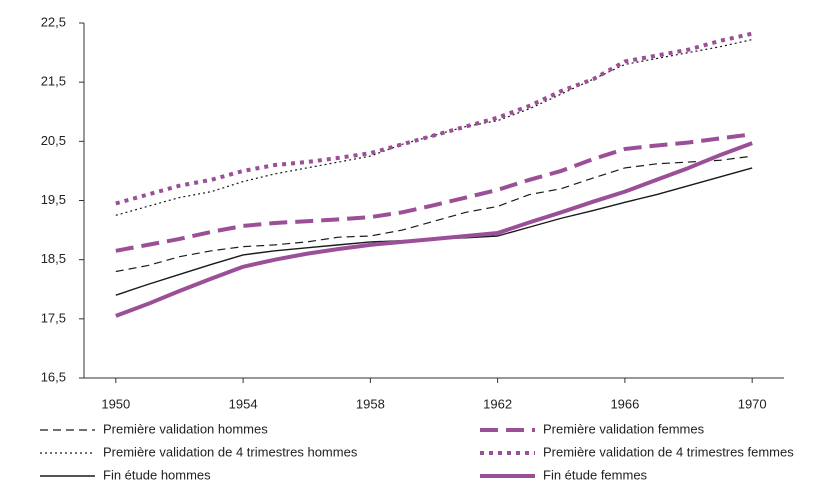 The width and height of the screenshot is (814, 486). I want to click on legend-label: Fin étude femmes, so click(595, 474).